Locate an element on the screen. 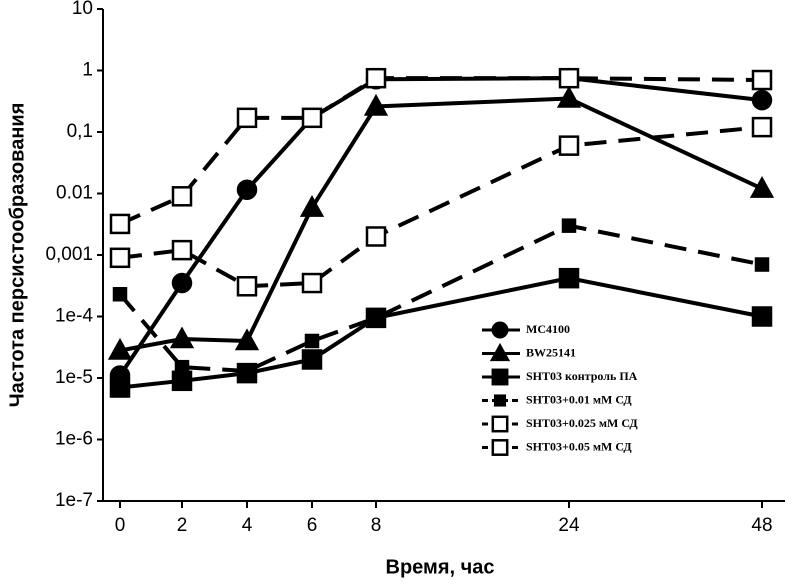 The height and width of the screenshot is (584, 794). y-tick-label: 0,1 is located at coordinates (80, 131).